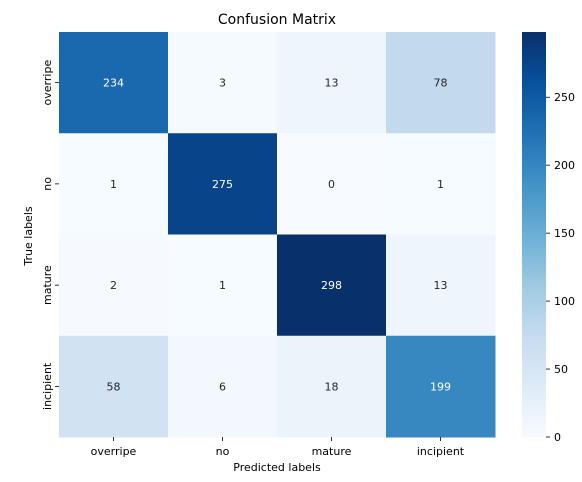 The height and width of the screenshot is (482, 582). I want to click on cell-value-label: 18, so click(332, 386).